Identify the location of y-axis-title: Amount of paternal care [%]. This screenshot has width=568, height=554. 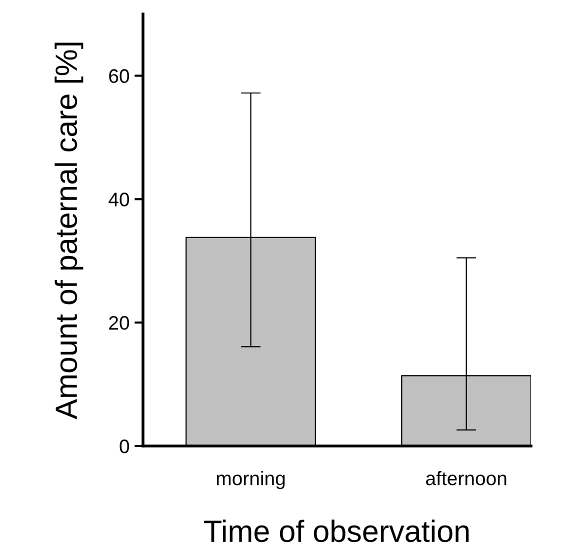
(69, 231).